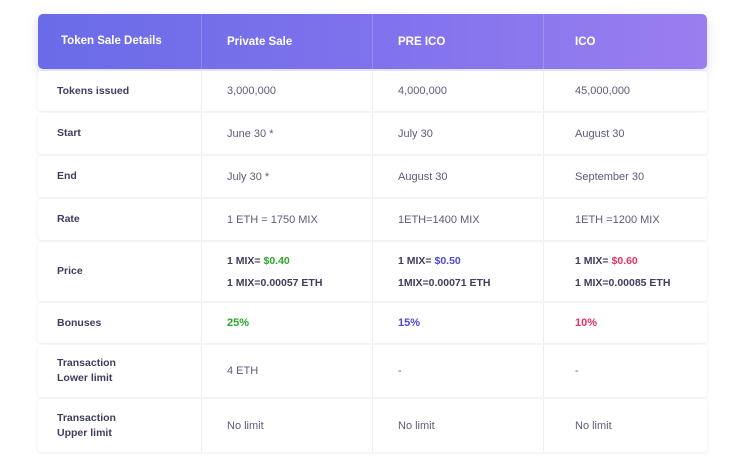 Image resolution: width=754 pixels, height=470 pixels. Describe the element at coordinates (120, 425) in the screenshot. I see `row-label: Transaction Upper limit` at that location.